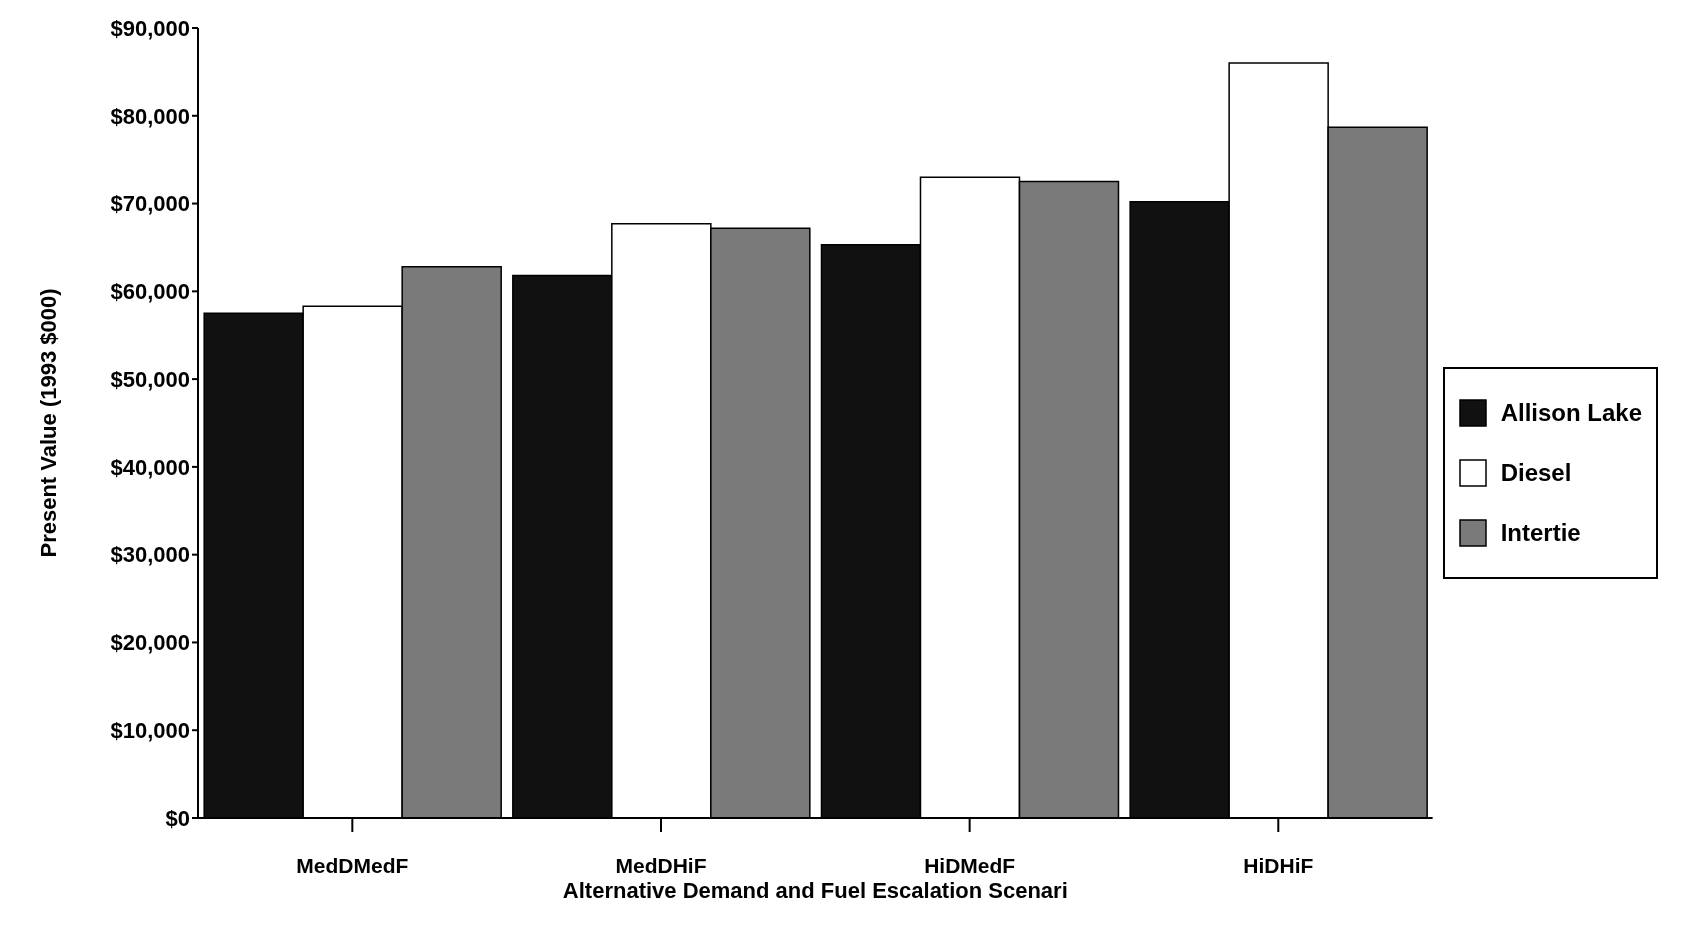  Describe the element at coordinates (150, 204) in the screenshot. I see `y-tick-label: $70,000` at that location.